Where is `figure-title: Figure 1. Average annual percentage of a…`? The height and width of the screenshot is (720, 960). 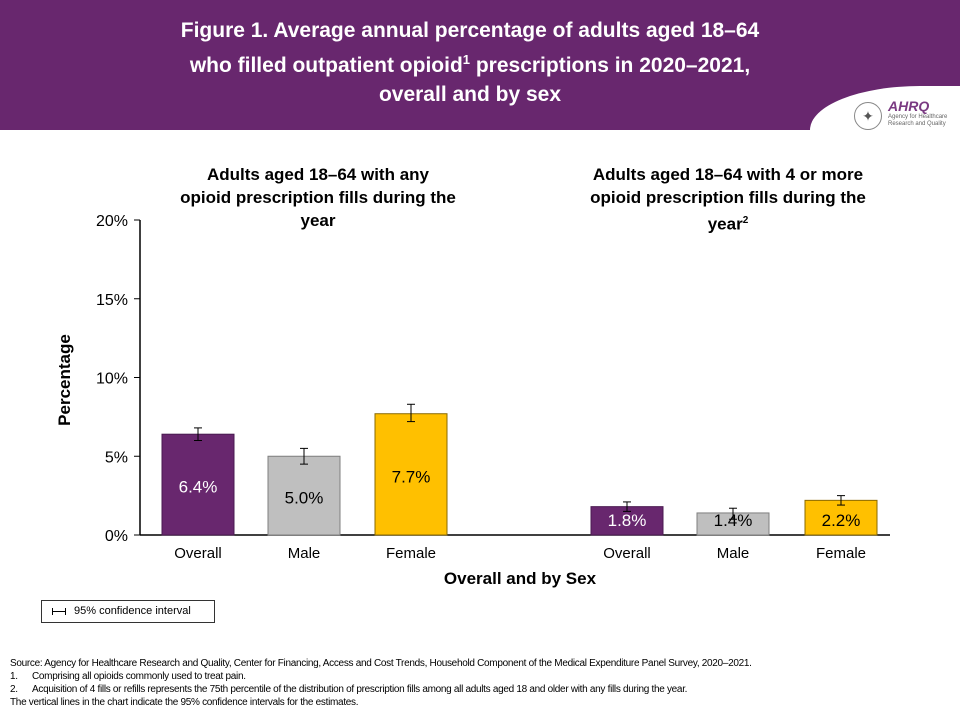
figure-title: Figure 1. Average annual percentage of a… is located at coordinates (470, 62).